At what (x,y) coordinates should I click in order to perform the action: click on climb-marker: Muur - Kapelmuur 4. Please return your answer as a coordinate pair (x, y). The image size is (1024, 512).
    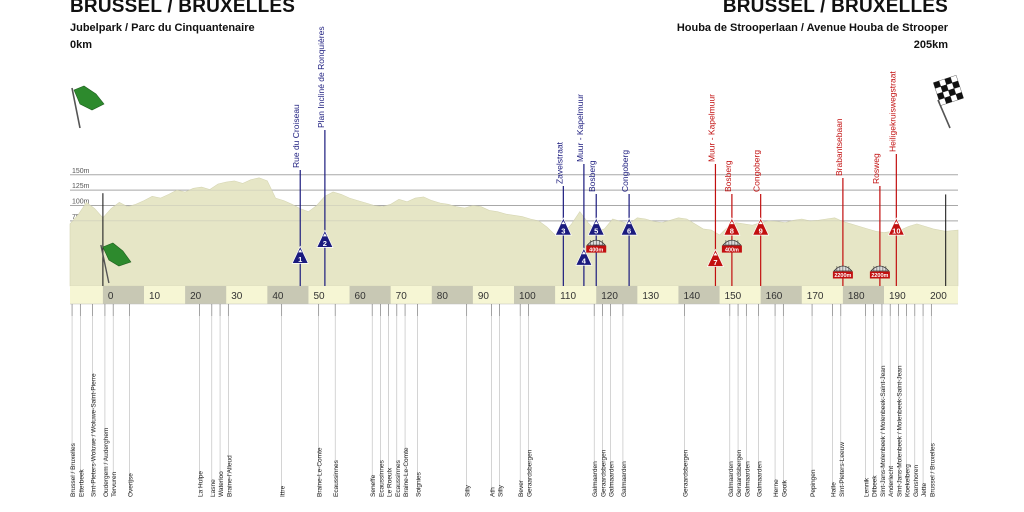
    Looking at the image, I should click on (584, 190).